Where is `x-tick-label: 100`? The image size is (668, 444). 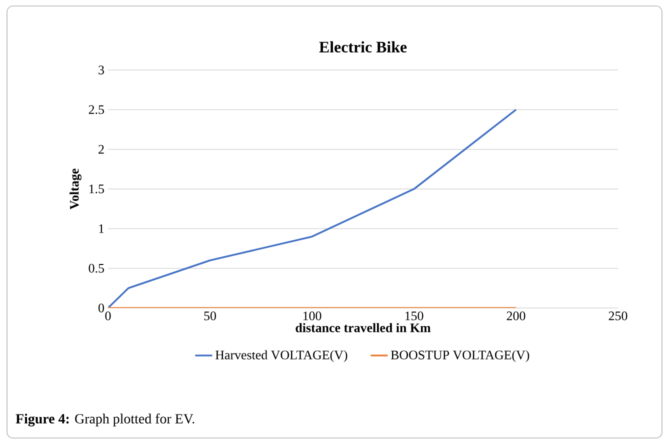
x-tick-label: 100 is located at coordinates (312, 316).